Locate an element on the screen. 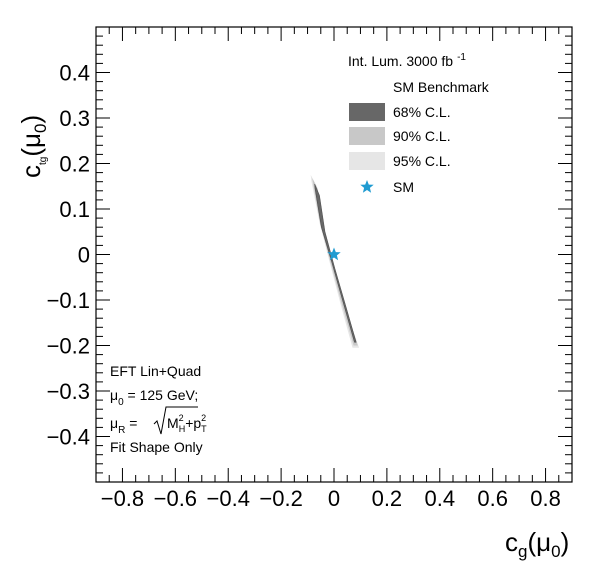 The width and height of the screenshot is (598, 575). annotation-eft: EFT Lin+Quad is located at coordinates (155, 371).